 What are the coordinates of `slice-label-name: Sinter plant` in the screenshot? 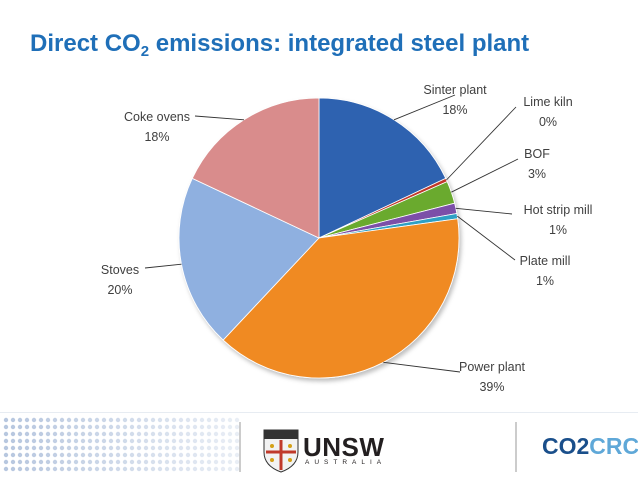 It's located at (455, 90).